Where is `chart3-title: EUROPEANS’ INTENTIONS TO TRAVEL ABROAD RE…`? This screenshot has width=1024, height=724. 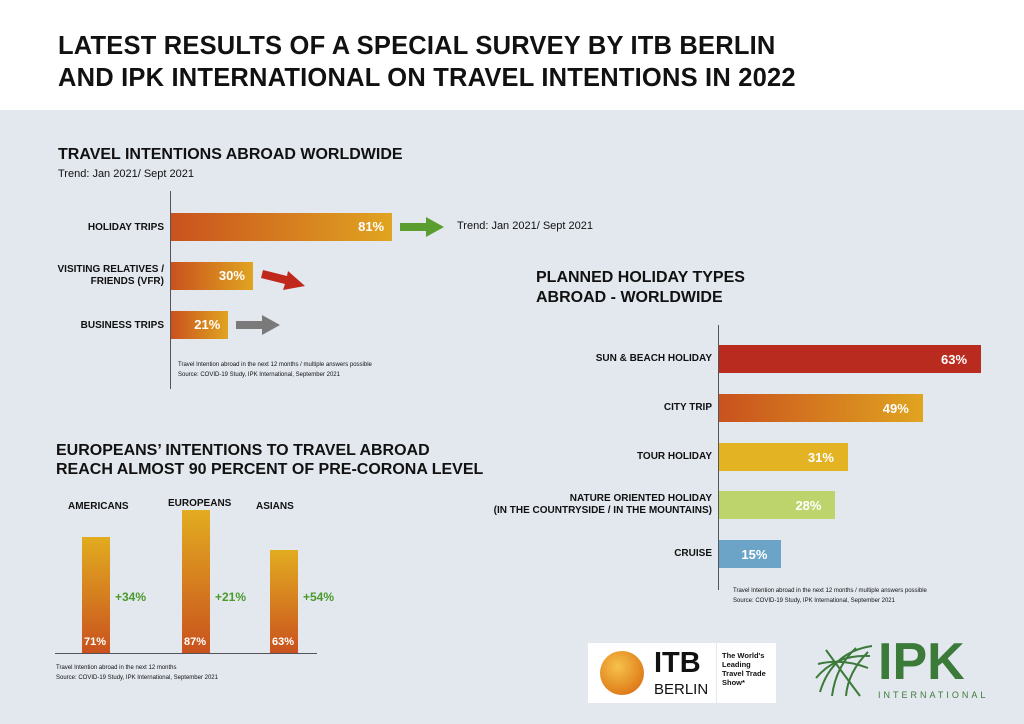
chart3-title: EUROPEANS’ INTENTIONS TO TRAVEL ABROAD RE… is located at coordinates (269, 460).